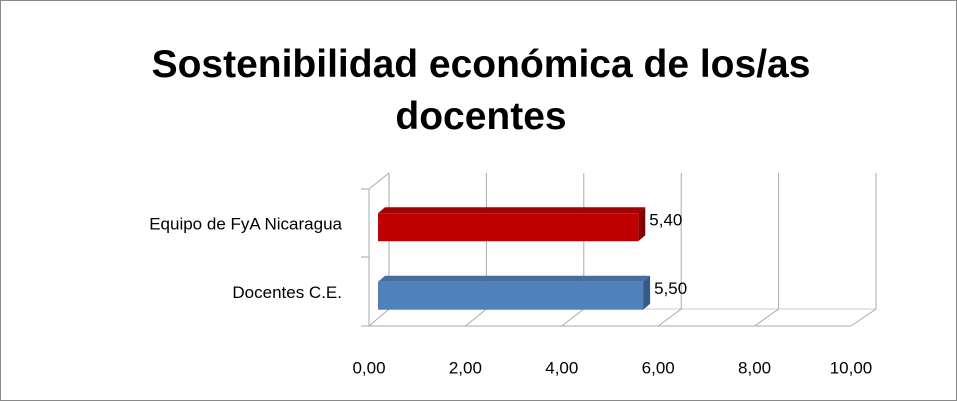 This screenshot has height=401, width=957. I want to click on y-tick-label: Docentes C.E., so click(287, 292).